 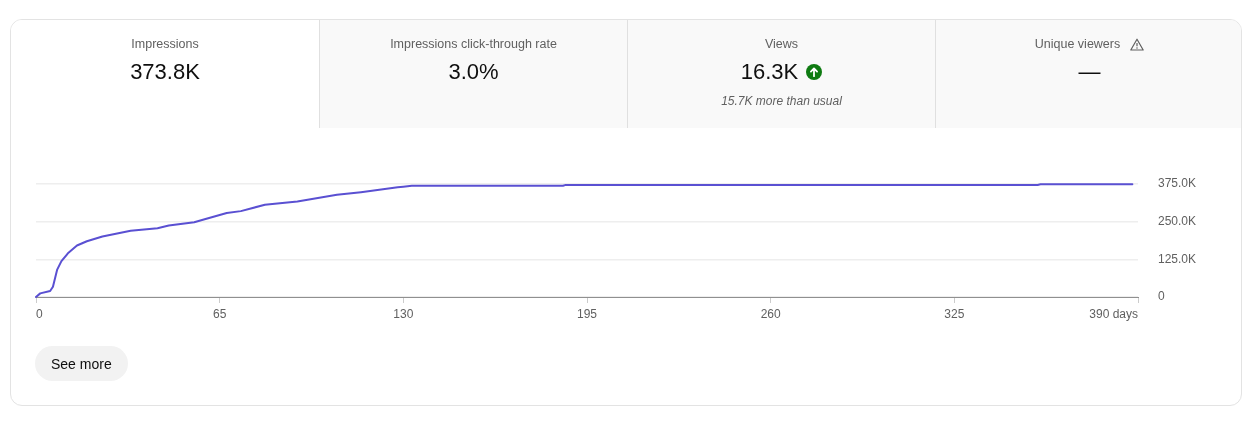 What do you see at coordinates (39, 313) in the screenshot?
I see `x-tick-label: 0` at bounding box center [39, 313].